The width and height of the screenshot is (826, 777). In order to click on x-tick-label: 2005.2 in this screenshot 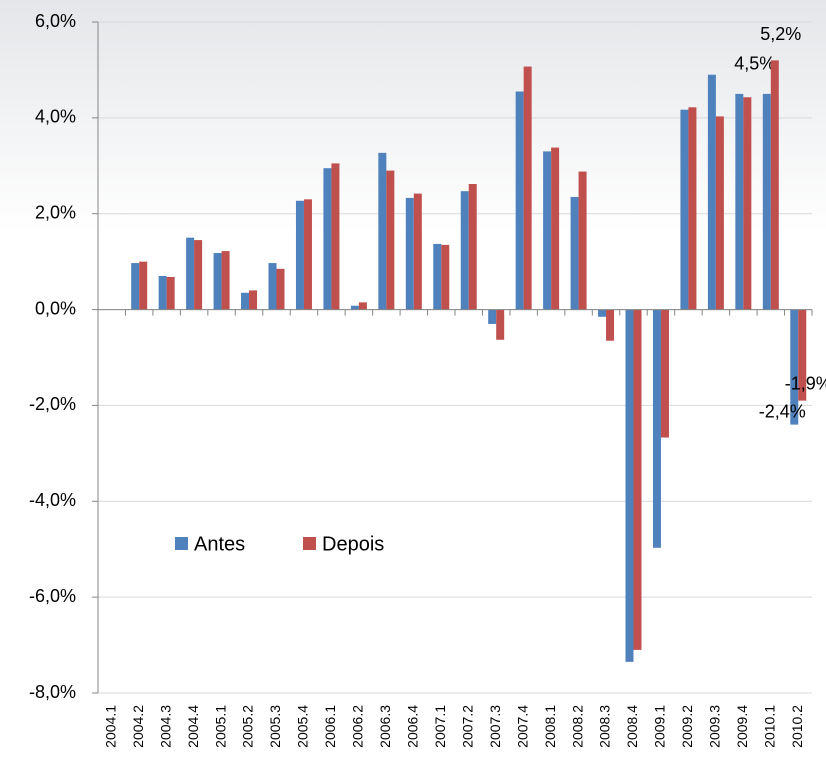, I will do `click(248, 726)`.